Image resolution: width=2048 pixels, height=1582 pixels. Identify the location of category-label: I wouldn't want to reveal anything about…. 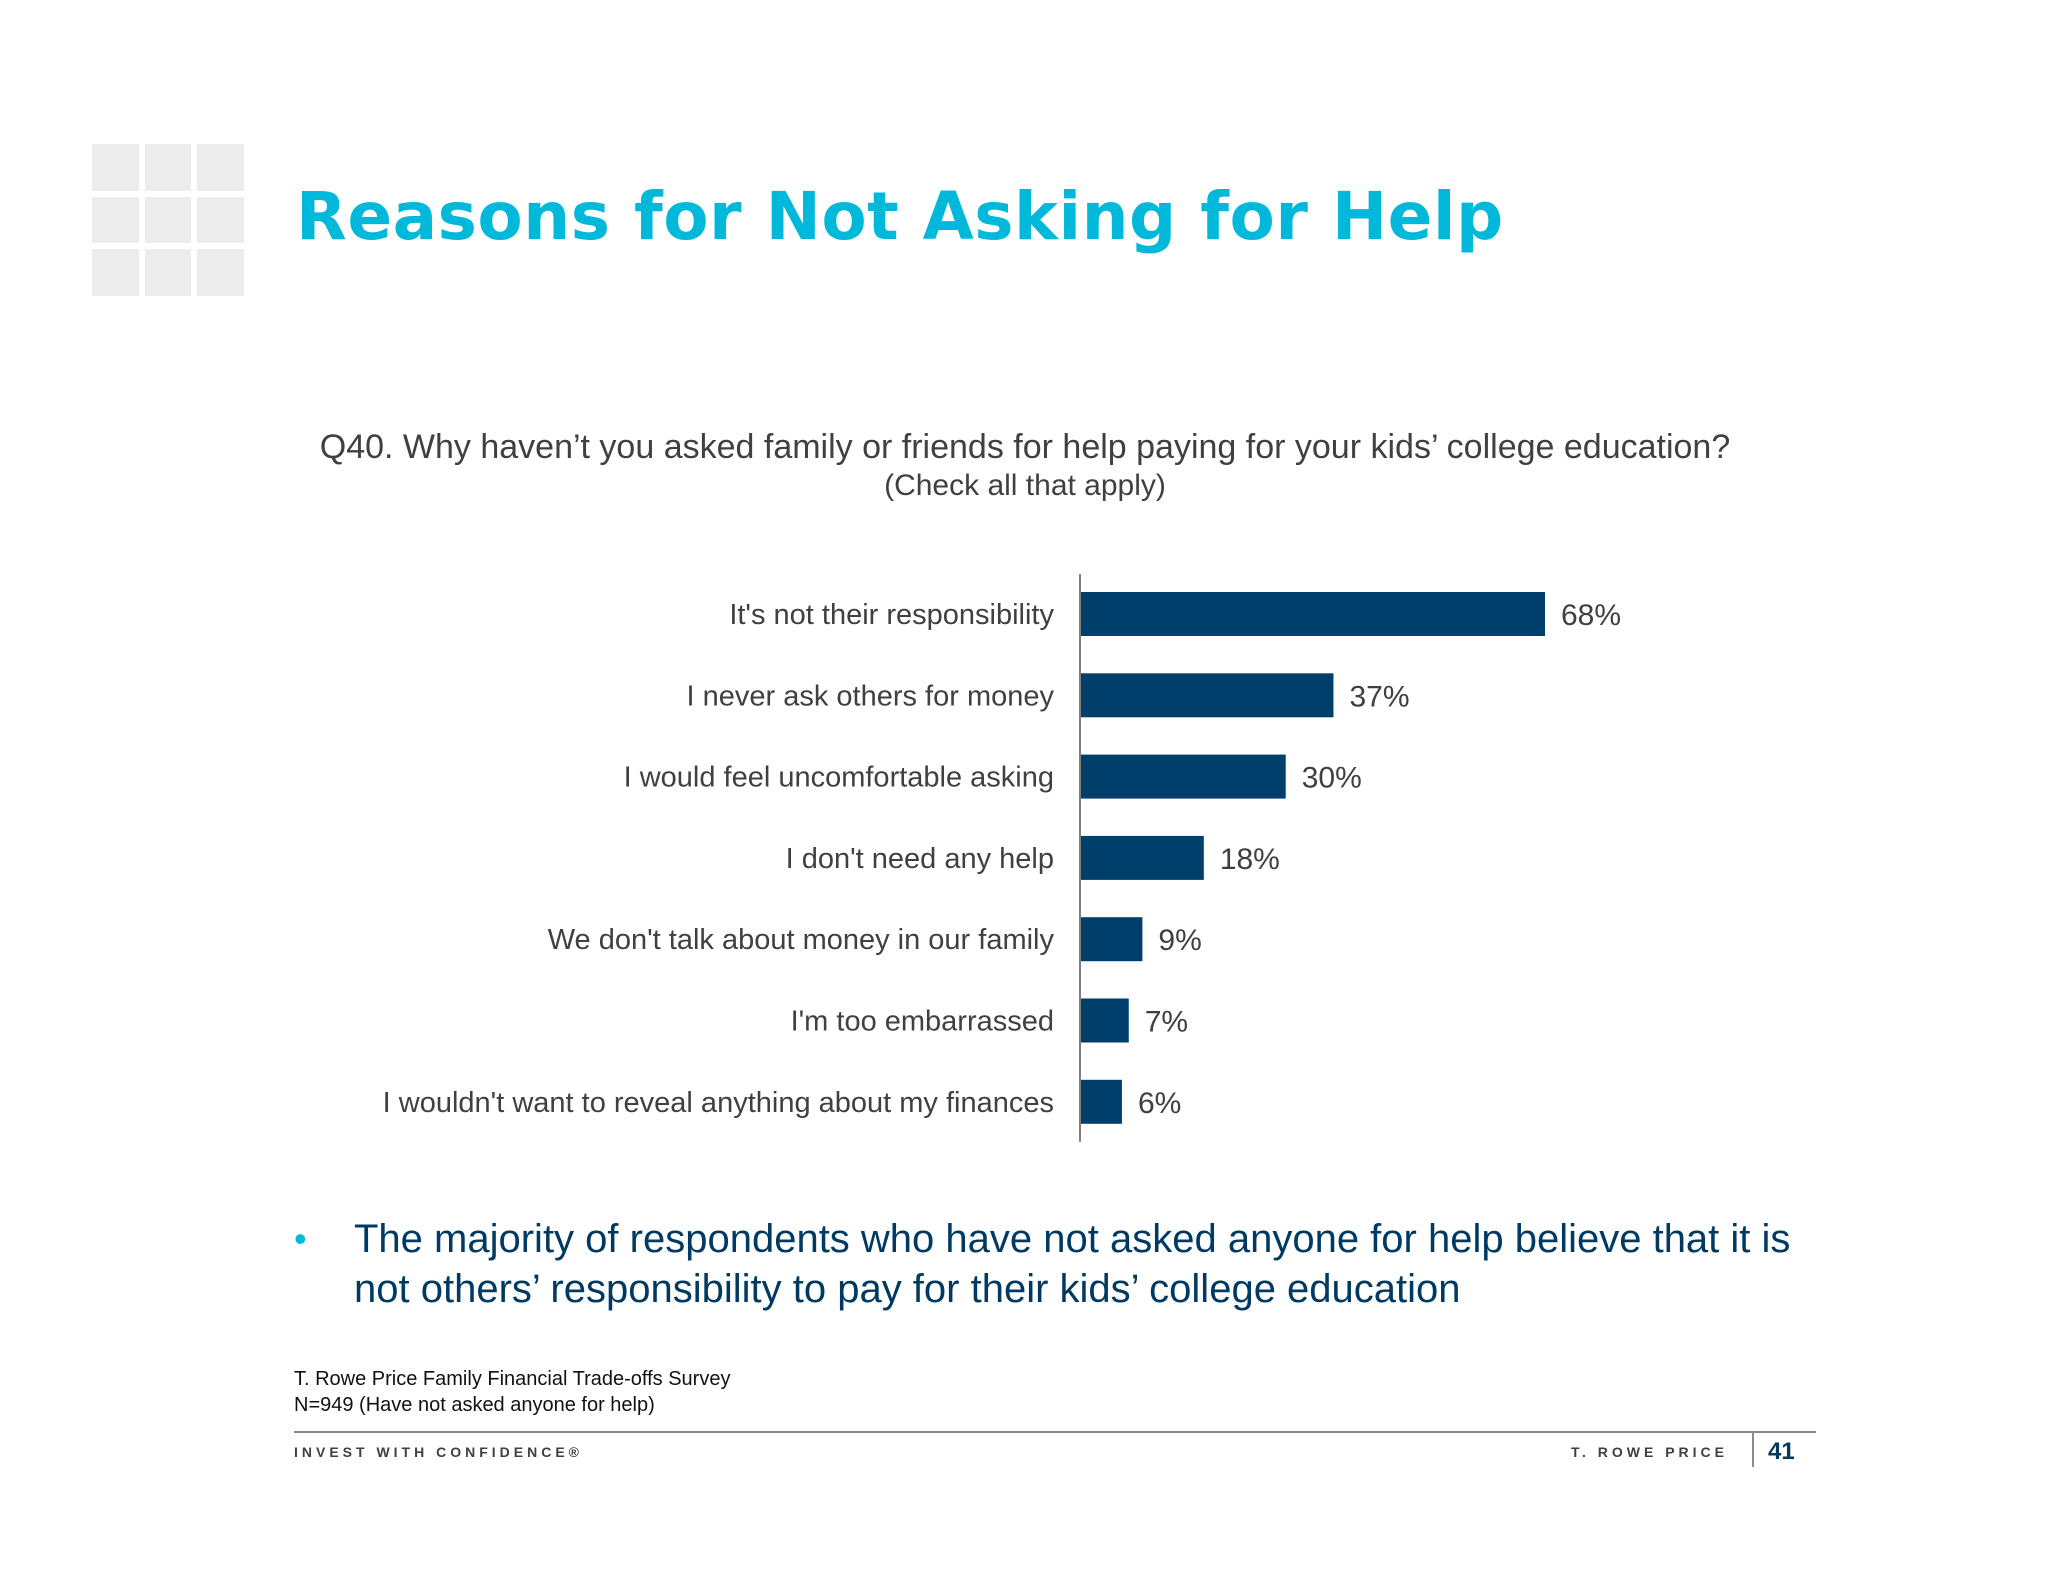
(718, 1103).